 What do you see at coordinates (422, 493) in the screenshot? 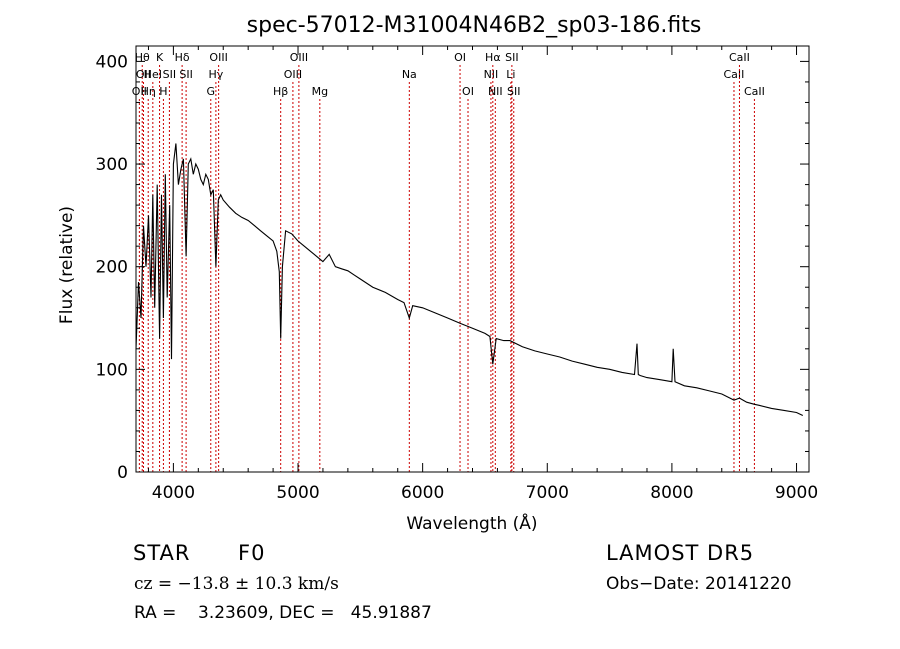
I see `x-tick-label: 6000` at bounding box center [422, 493].